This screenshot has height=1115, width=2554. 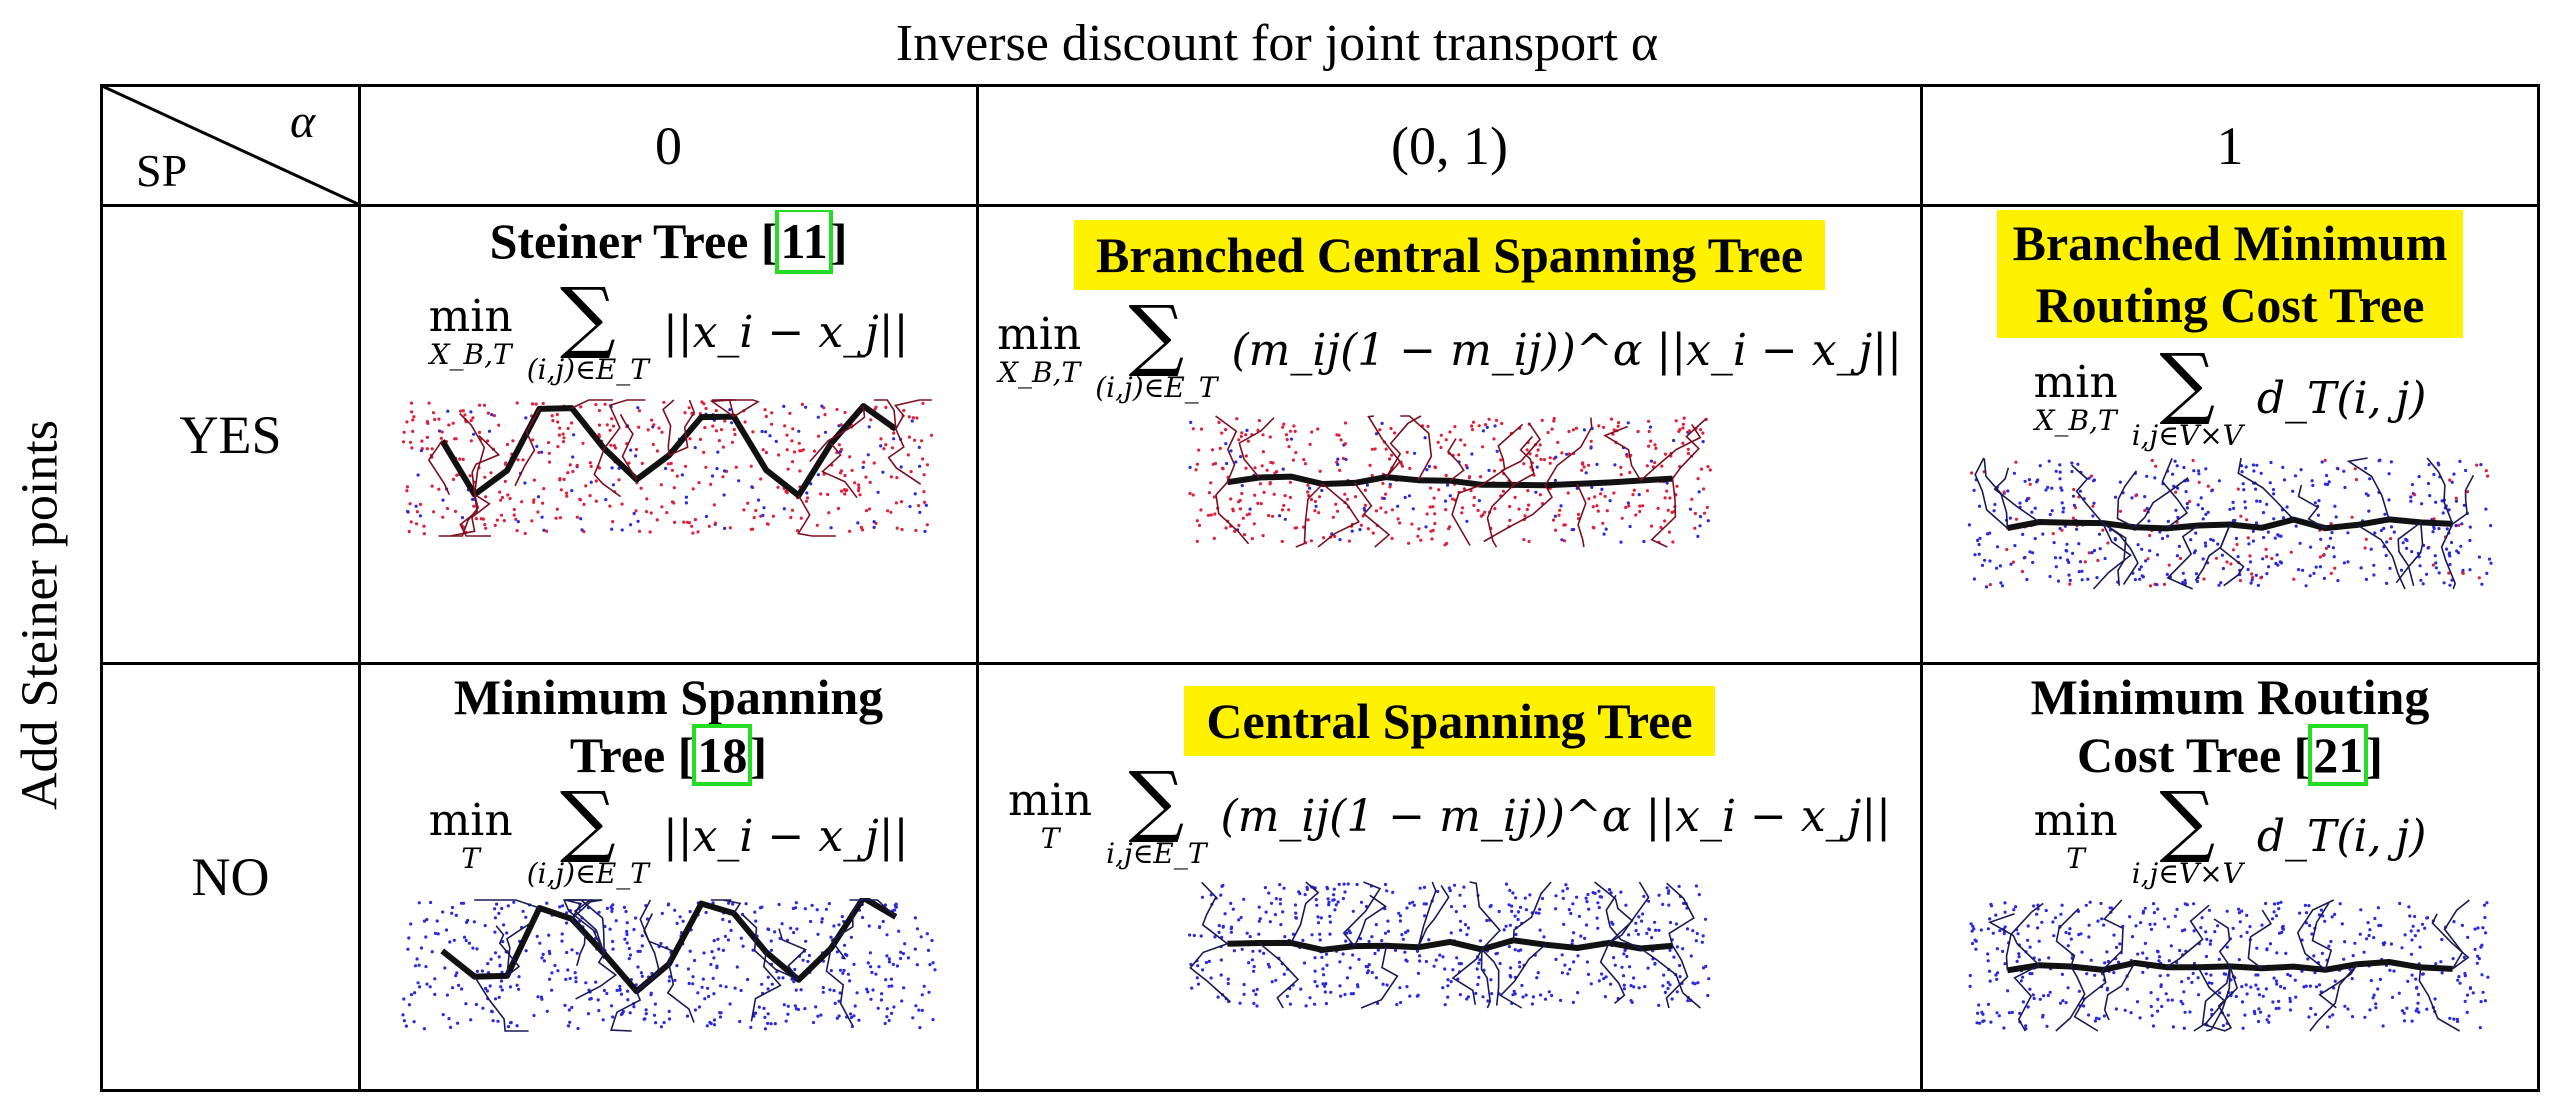 What do you see at coordinates (804, 242) in the screenshot?
I see `citation-link: 11` at bounding box center [804, 242].